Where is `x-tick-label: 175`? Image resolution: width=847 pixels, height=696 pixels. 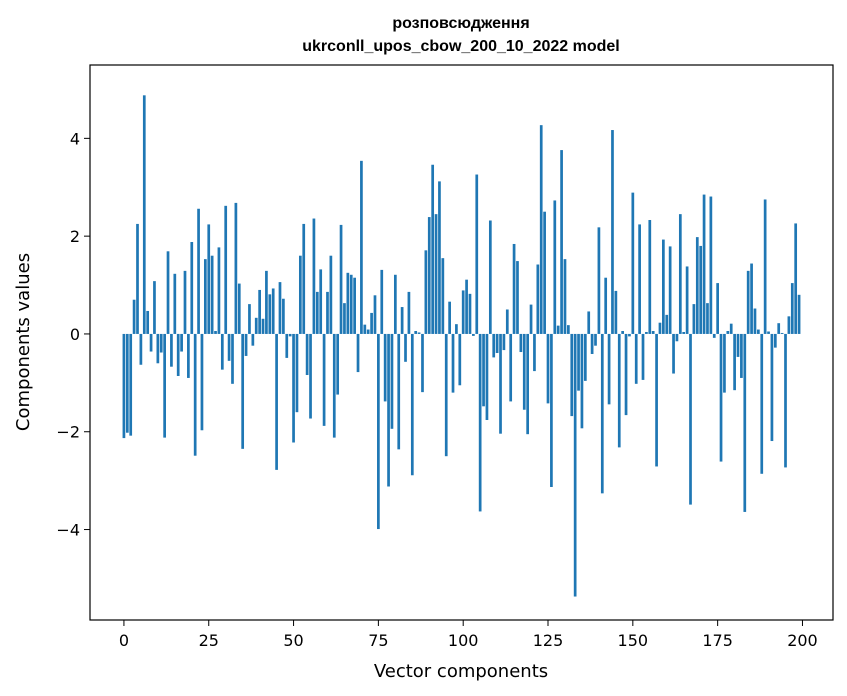
x-tick-label: 175 is located at coordinates (717, 640).